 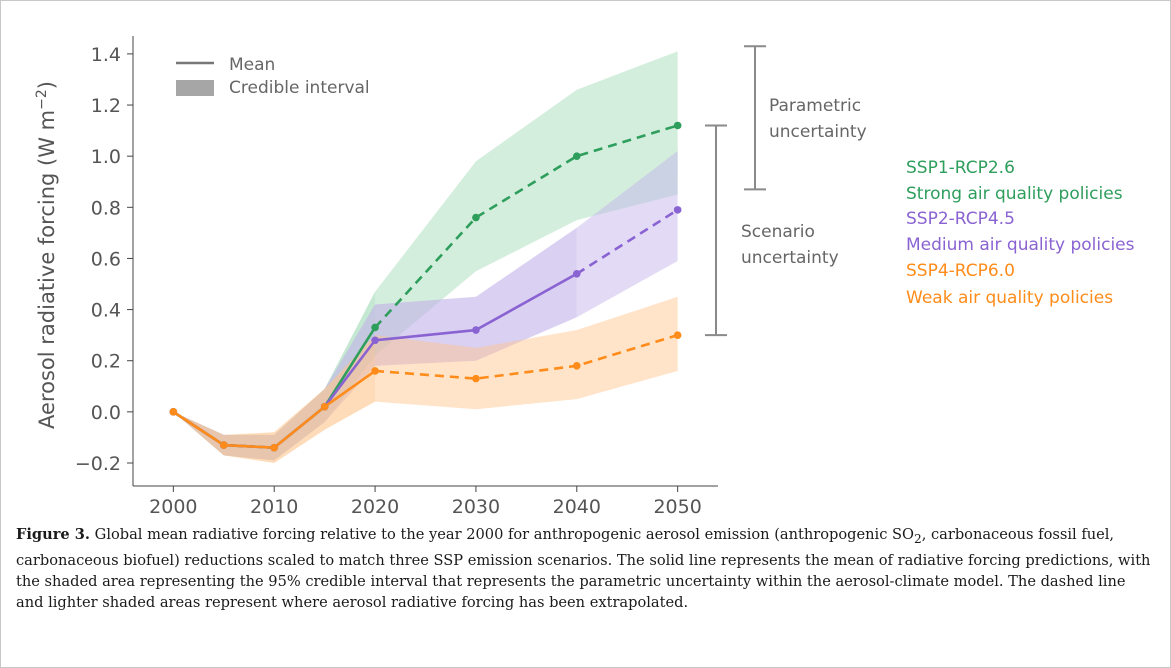 I want to click on ssp4-rcp6-0-mean-line-extrapolated, so click(x=526, y=356).